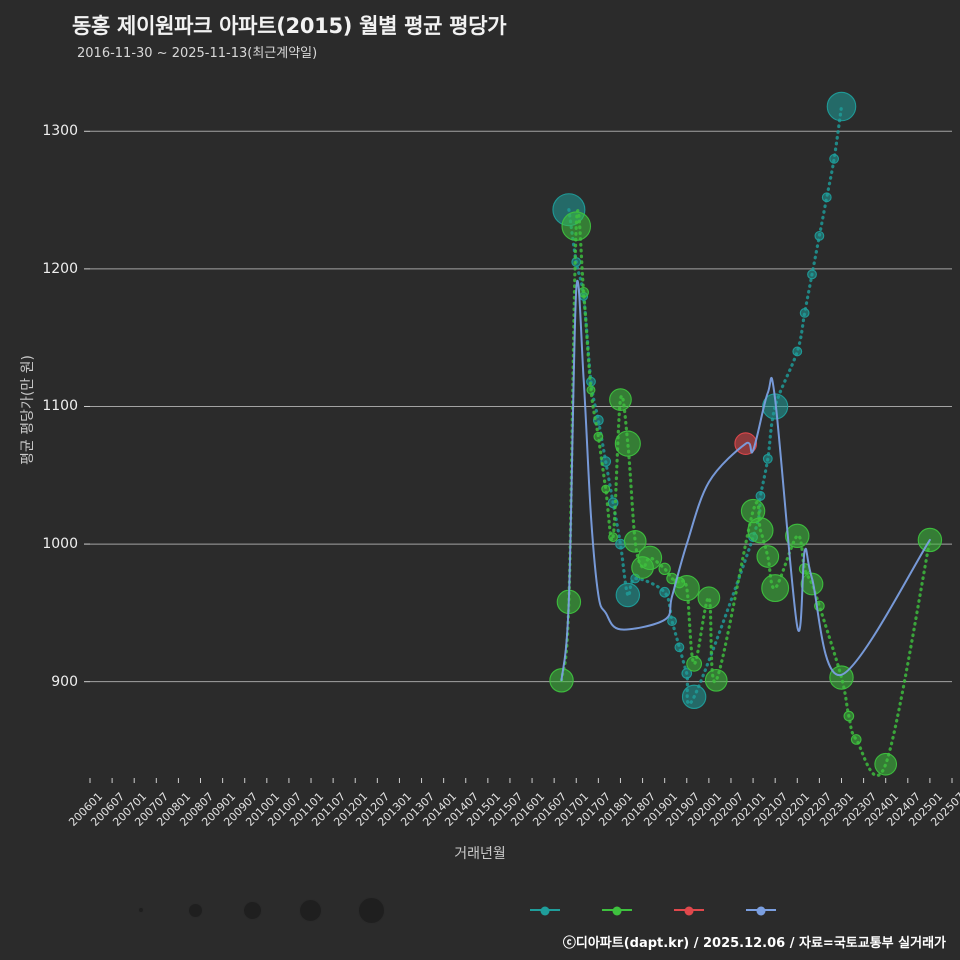 Image resolution: width=960 pixels, height=960 pixels. Describe the element at coordinates (64, 681) in the screenshot. I see `y-tick-label-900: 900` at that location.